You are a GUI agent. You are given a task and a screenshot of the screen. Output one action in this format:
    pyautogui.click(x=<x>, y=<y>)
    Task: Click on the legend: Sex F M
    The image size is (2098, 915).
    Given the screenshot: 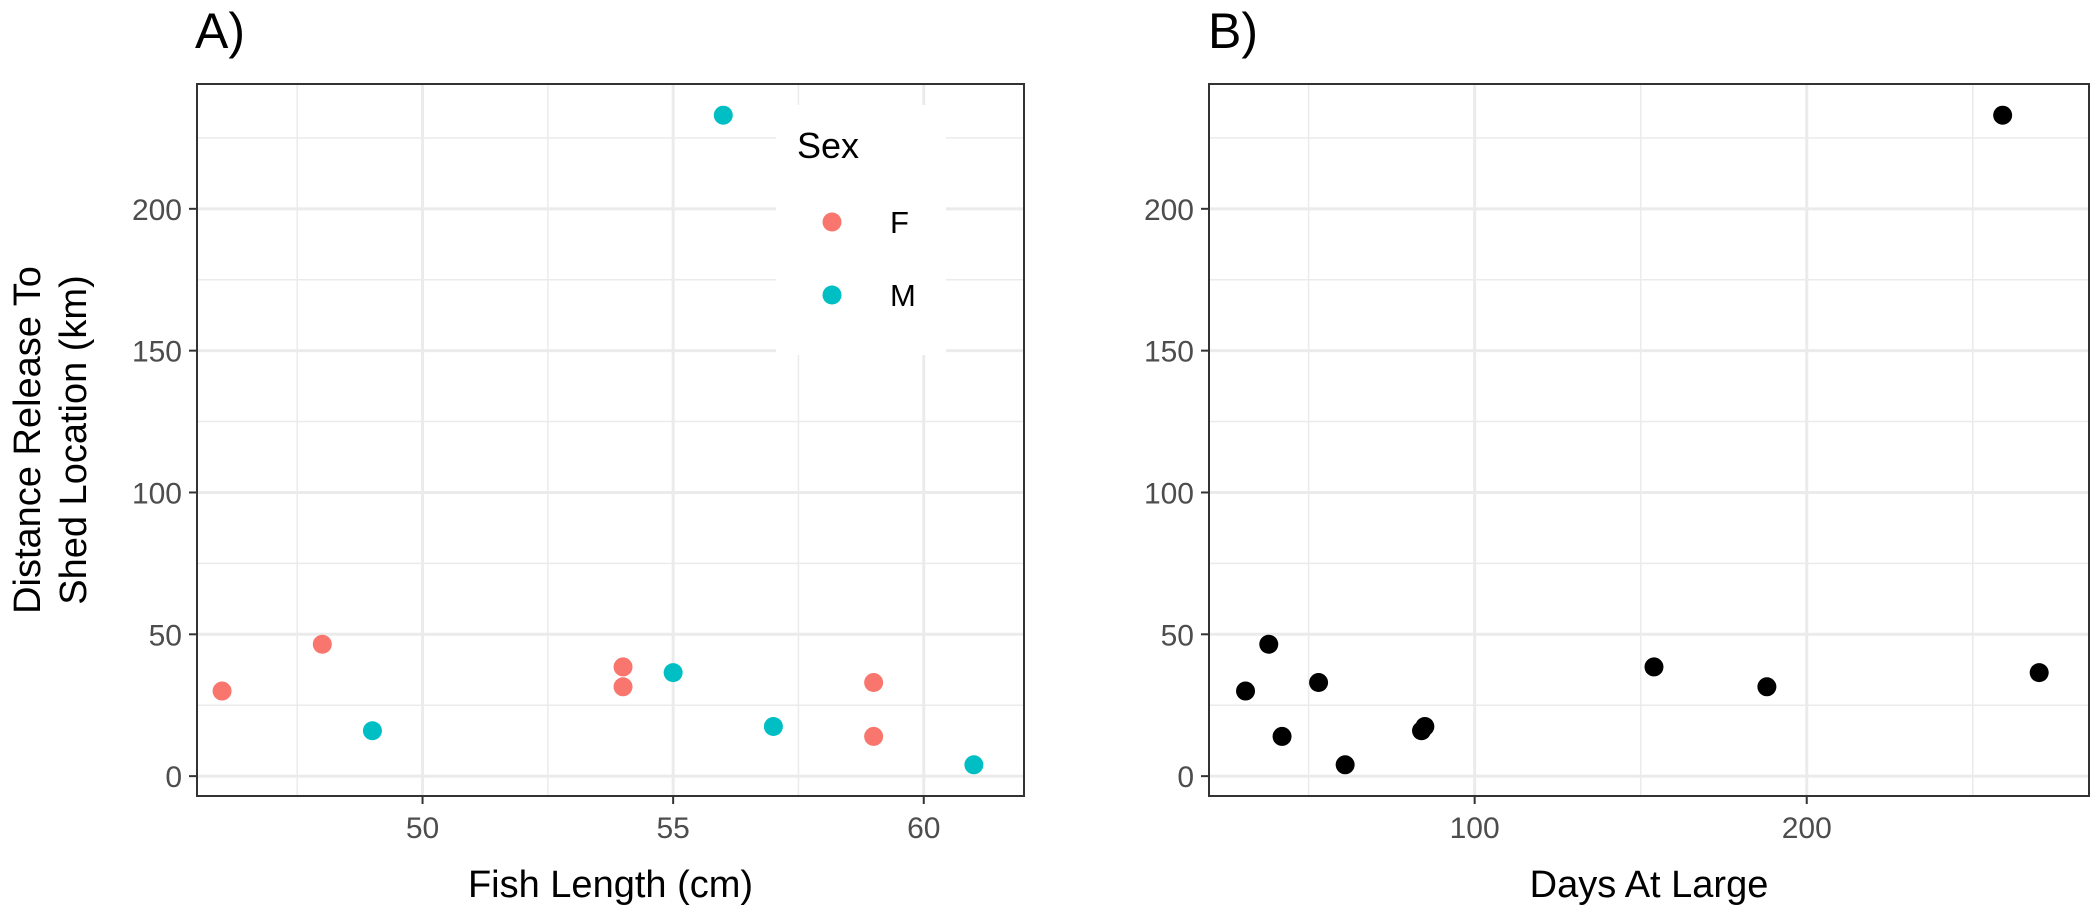 What is the action you would take?
    pyautogui.click(x=861, y=230)
    